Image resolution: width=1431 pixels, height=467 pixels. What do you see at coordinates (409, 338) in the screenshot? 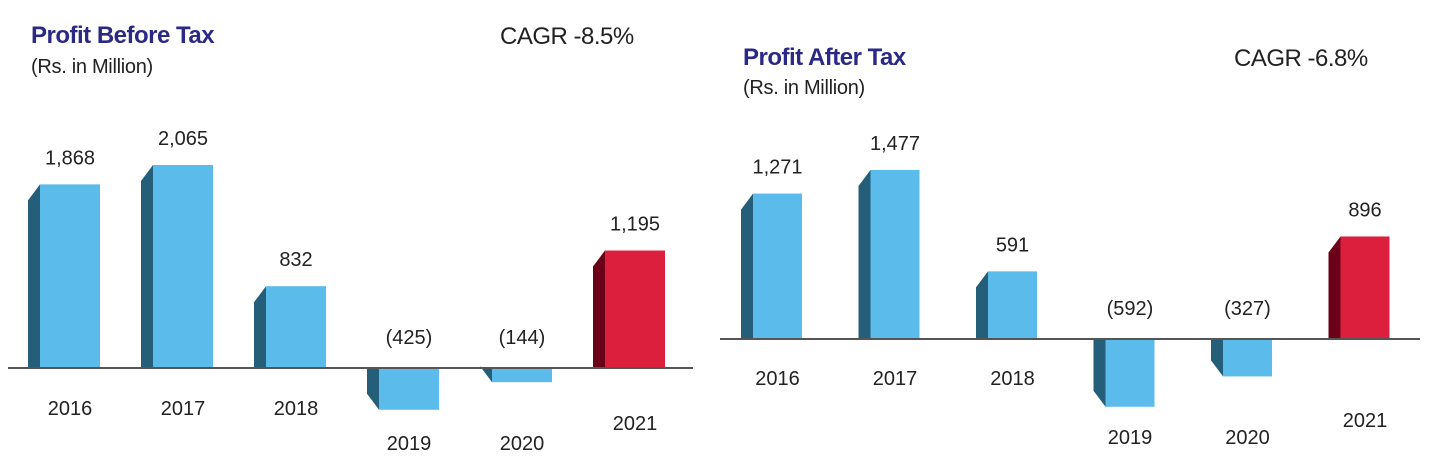
I see `value-label: (425)` at bounding box center [409, 338].